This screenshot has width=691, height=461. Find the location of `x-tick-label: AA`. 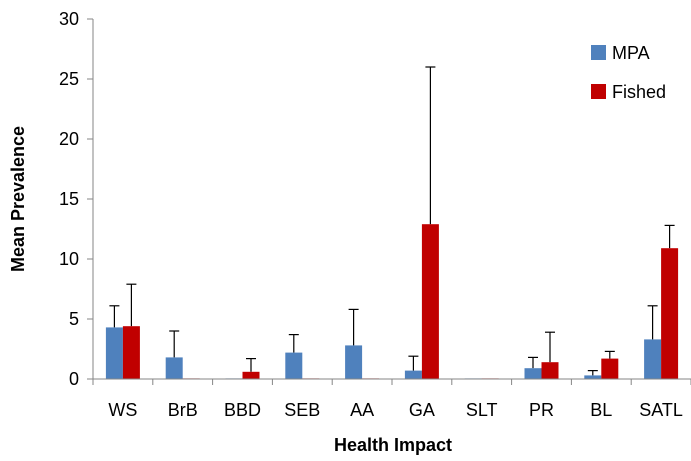

x-tick-label: AA is located at coordinates (362, 410).